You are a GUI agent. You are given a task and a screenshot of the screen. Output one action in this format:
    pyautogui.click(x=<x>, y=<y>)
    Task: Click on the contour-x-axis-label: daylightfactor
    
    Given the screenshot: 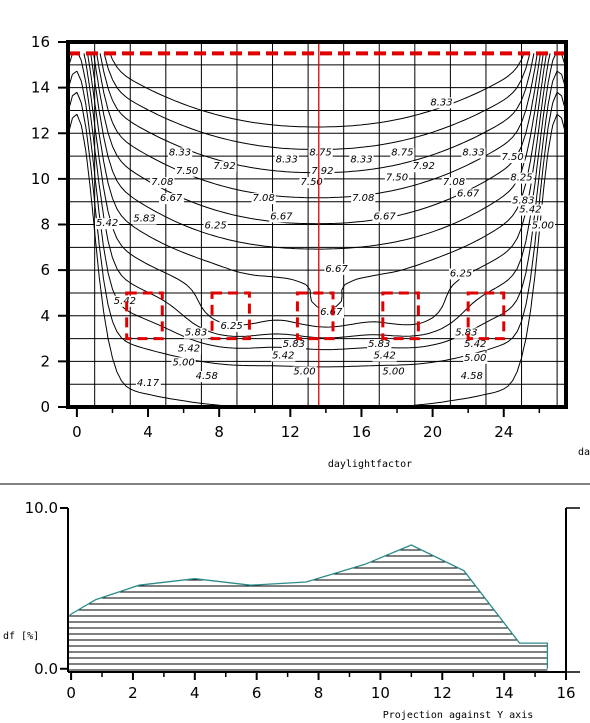 What is the action you would take?
    pyautogui.click(x=370, y=464)
    